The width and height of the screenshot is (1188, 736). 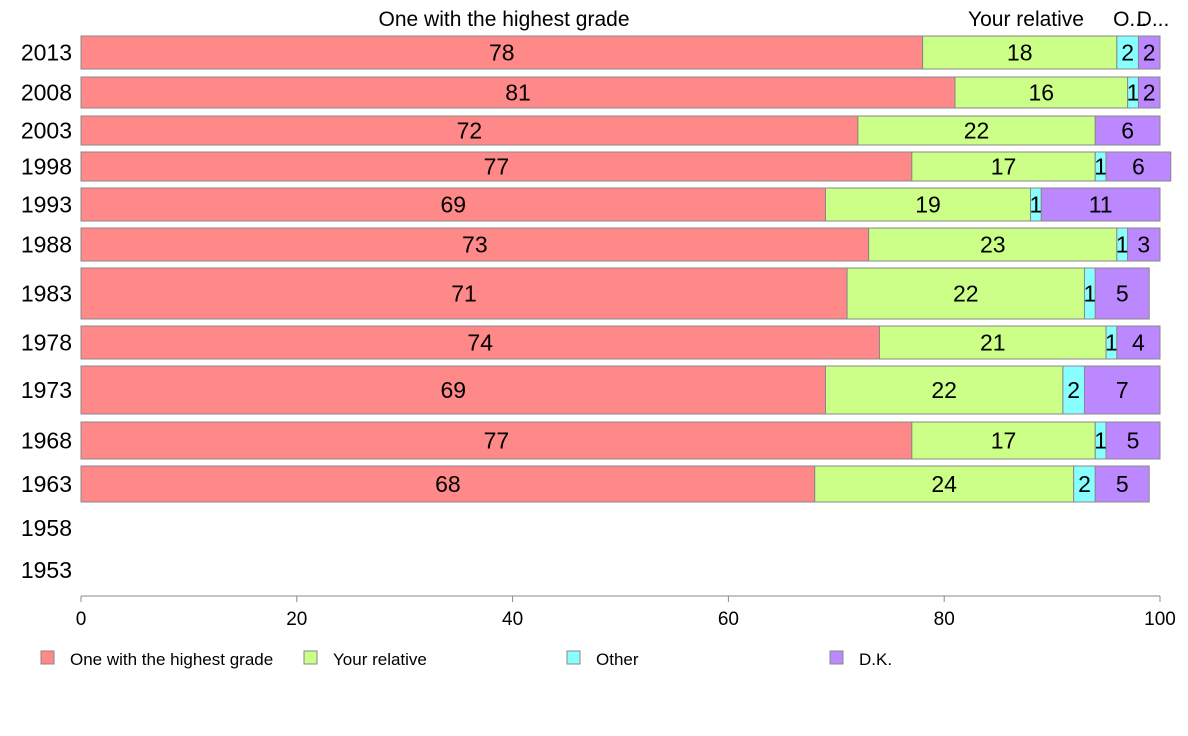 I want to click on y-label-2013: 2013, so click(x=46, y=53).